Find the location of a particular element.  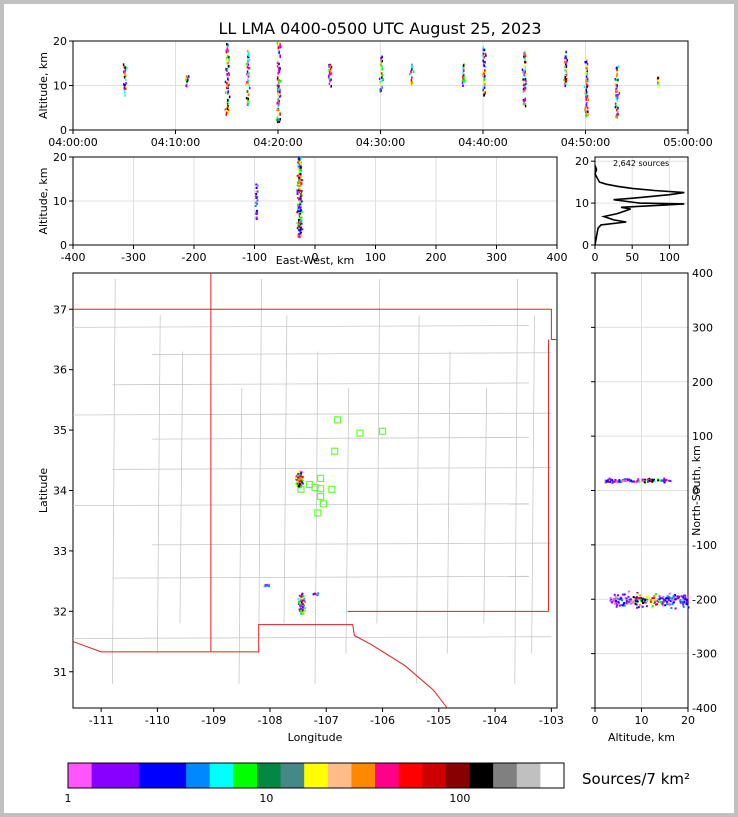

x-tick-label: -106 is located at coordinates (382, 720).